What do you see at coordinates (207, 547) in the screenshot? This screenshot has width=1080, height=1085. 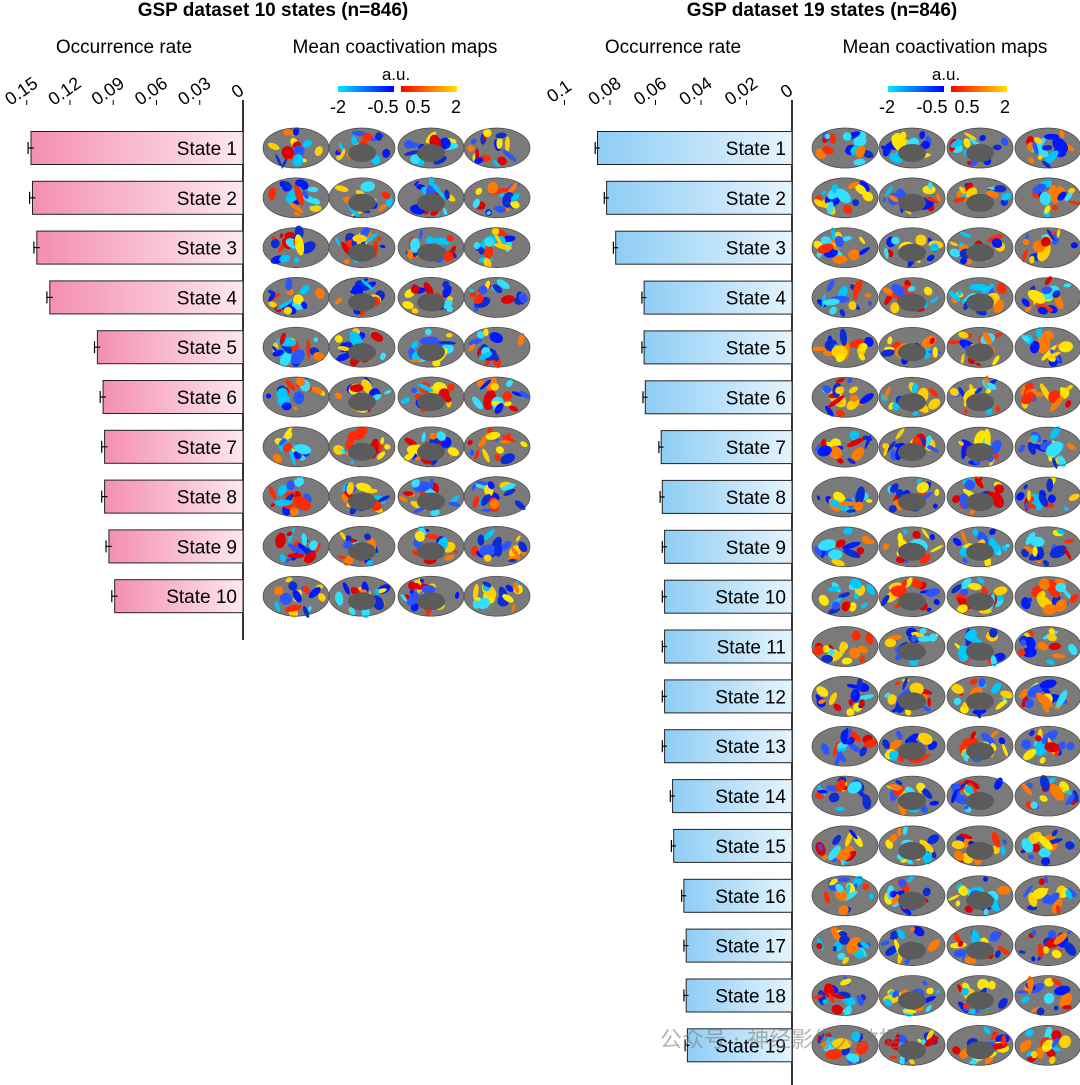 I see `bar-label: State 9` at bounding box center [207, 547].